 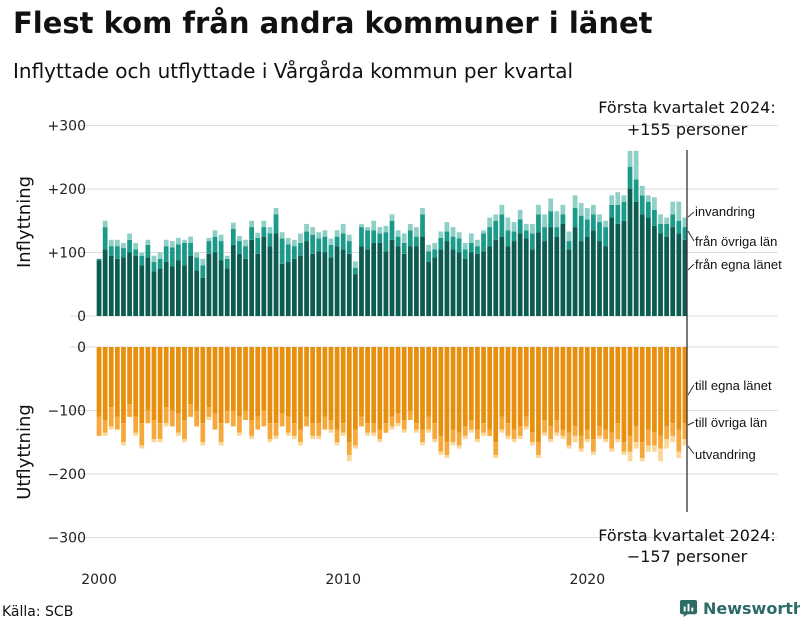 I want to click on bar-utflyttning-s1-q86, so click(x=624, y=447).